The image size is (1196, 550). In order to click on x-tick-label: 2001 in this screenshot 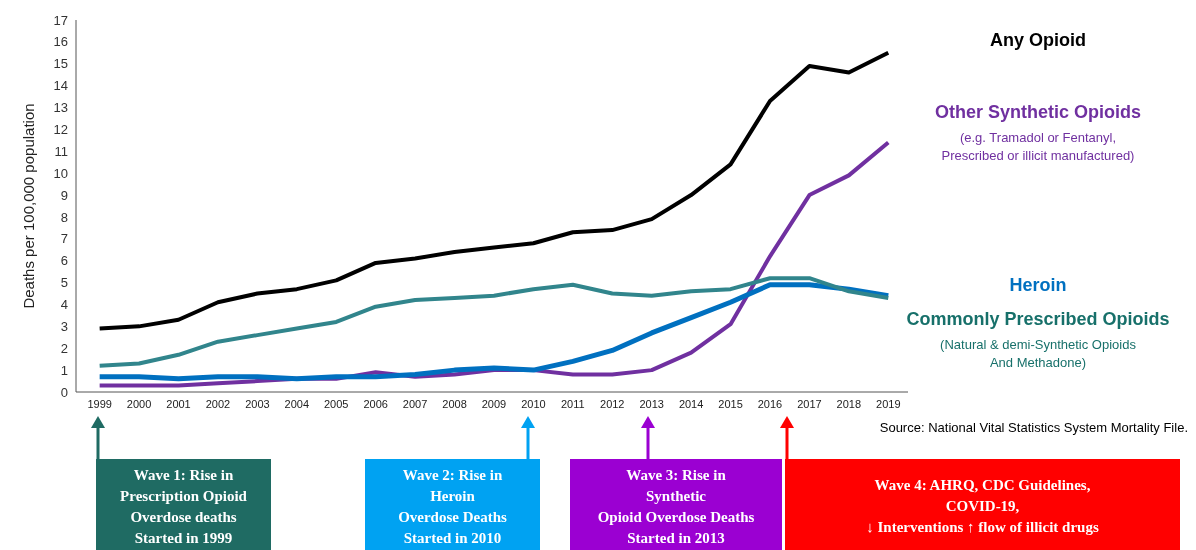, I will do `click(178, 403)`.